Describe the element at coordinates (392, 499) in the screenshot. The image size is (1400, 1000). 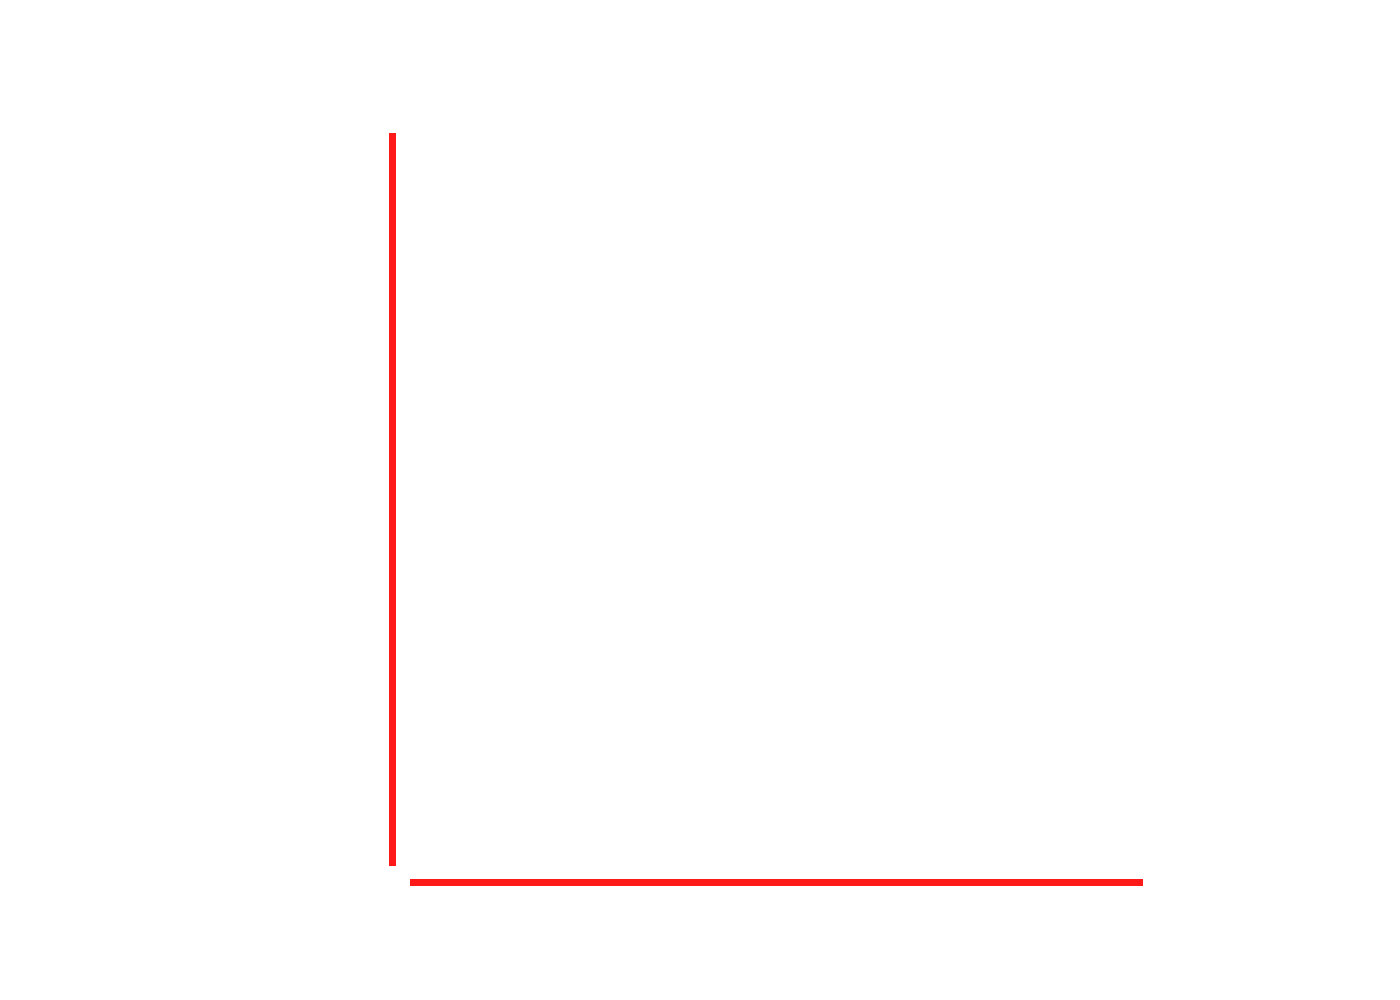
I see `y-axis-spine` at that location.